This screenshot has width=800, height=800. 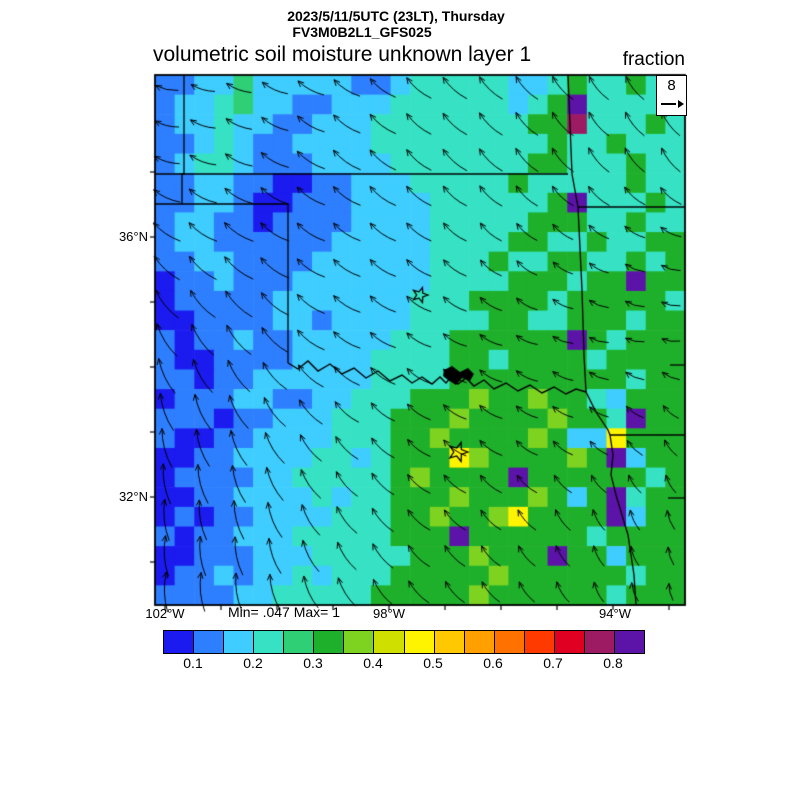 I want to click on x-axis-label-98w: 98°W, so click(x=389, y=613).